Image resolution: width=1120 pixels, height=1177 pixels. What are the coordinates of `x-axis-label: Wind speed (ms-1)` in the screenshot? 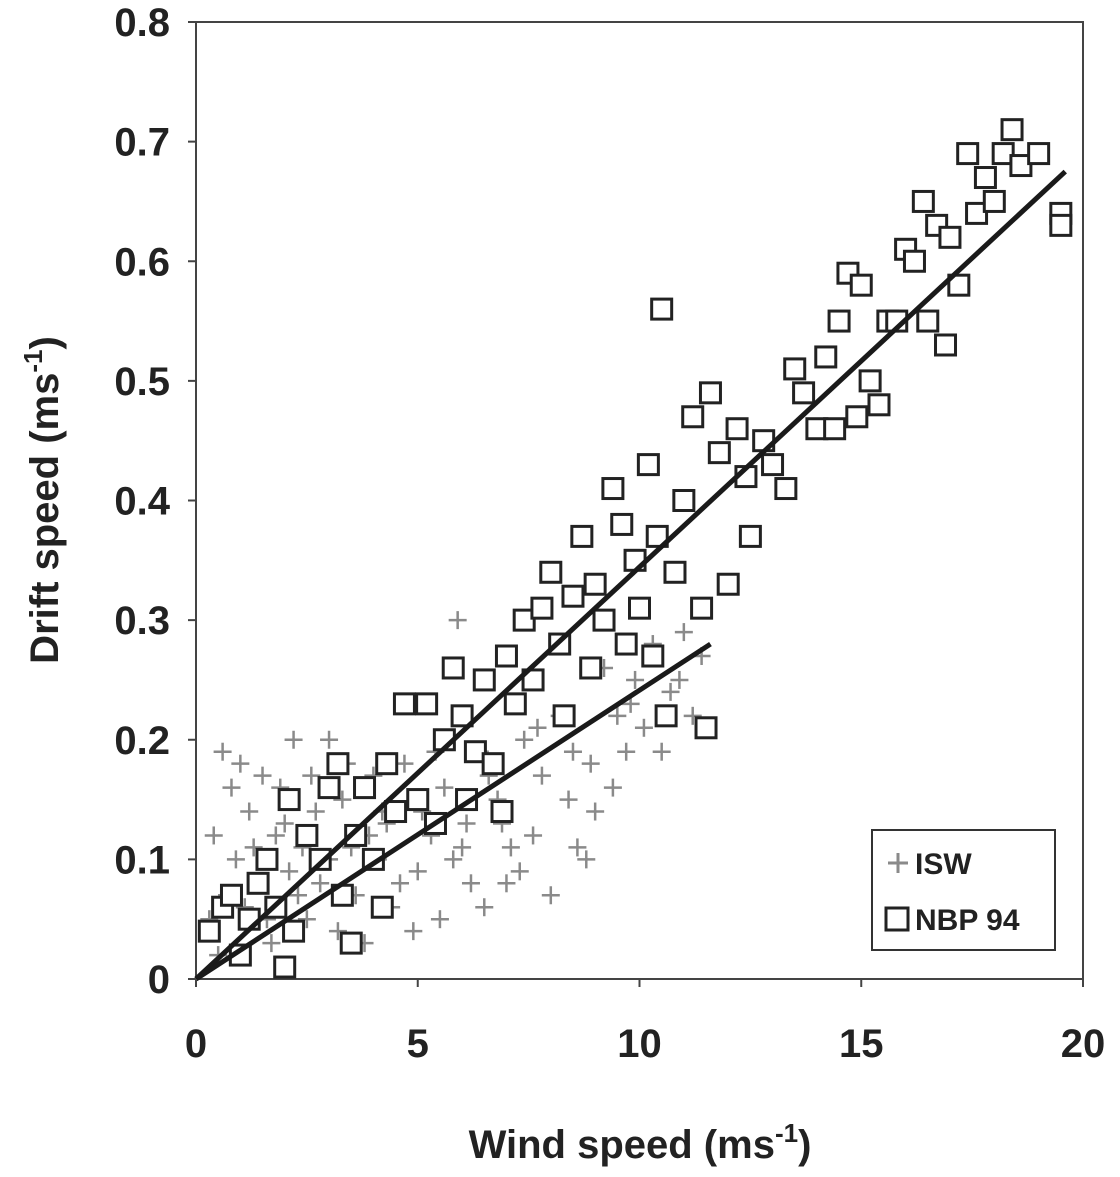 It's located at (640, 1142).